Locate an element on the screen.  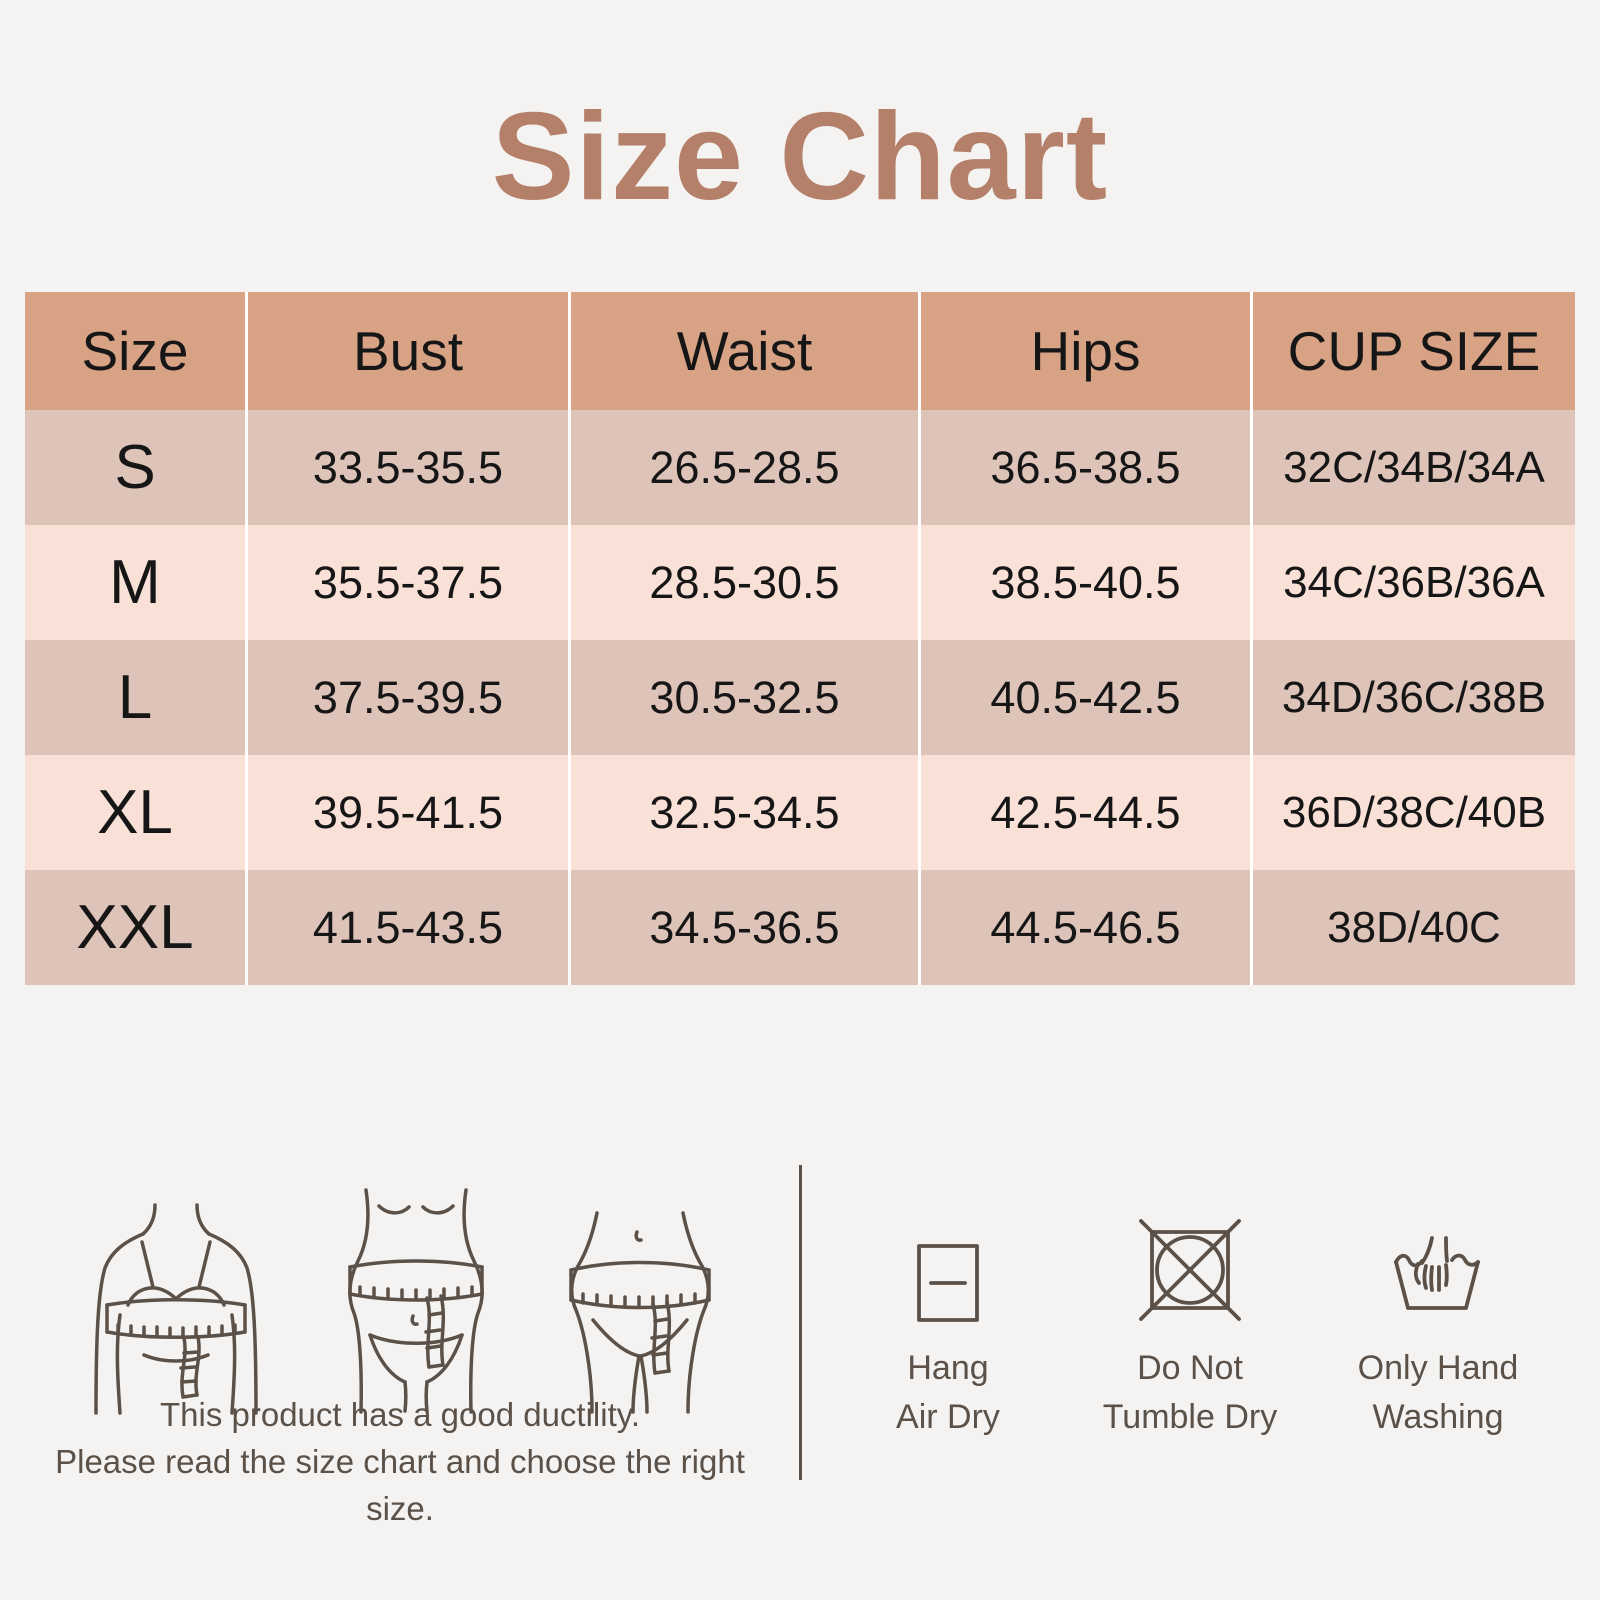
header-bust: Bust is located at coordinates (406, 351).